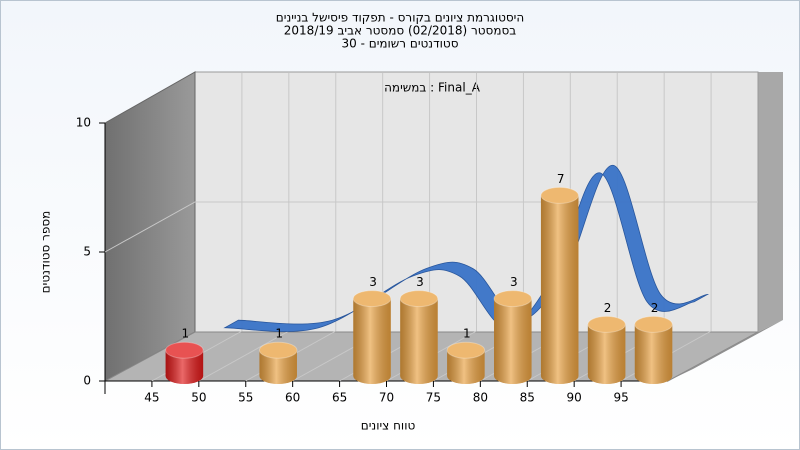  What do you see at coordinates (386, 398) in the screenshot?
I see `x-tick-label: 70` at bounding box center [386, 398].